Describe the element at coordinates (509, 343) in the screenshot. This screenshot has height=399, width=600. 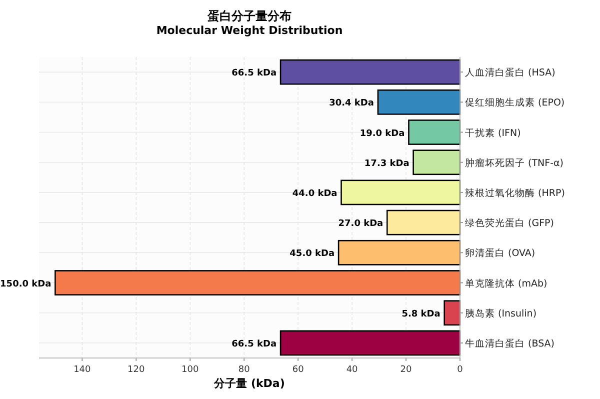
I see `y-tick-label: 牛血清白蛋白 (BSA)` at that location.